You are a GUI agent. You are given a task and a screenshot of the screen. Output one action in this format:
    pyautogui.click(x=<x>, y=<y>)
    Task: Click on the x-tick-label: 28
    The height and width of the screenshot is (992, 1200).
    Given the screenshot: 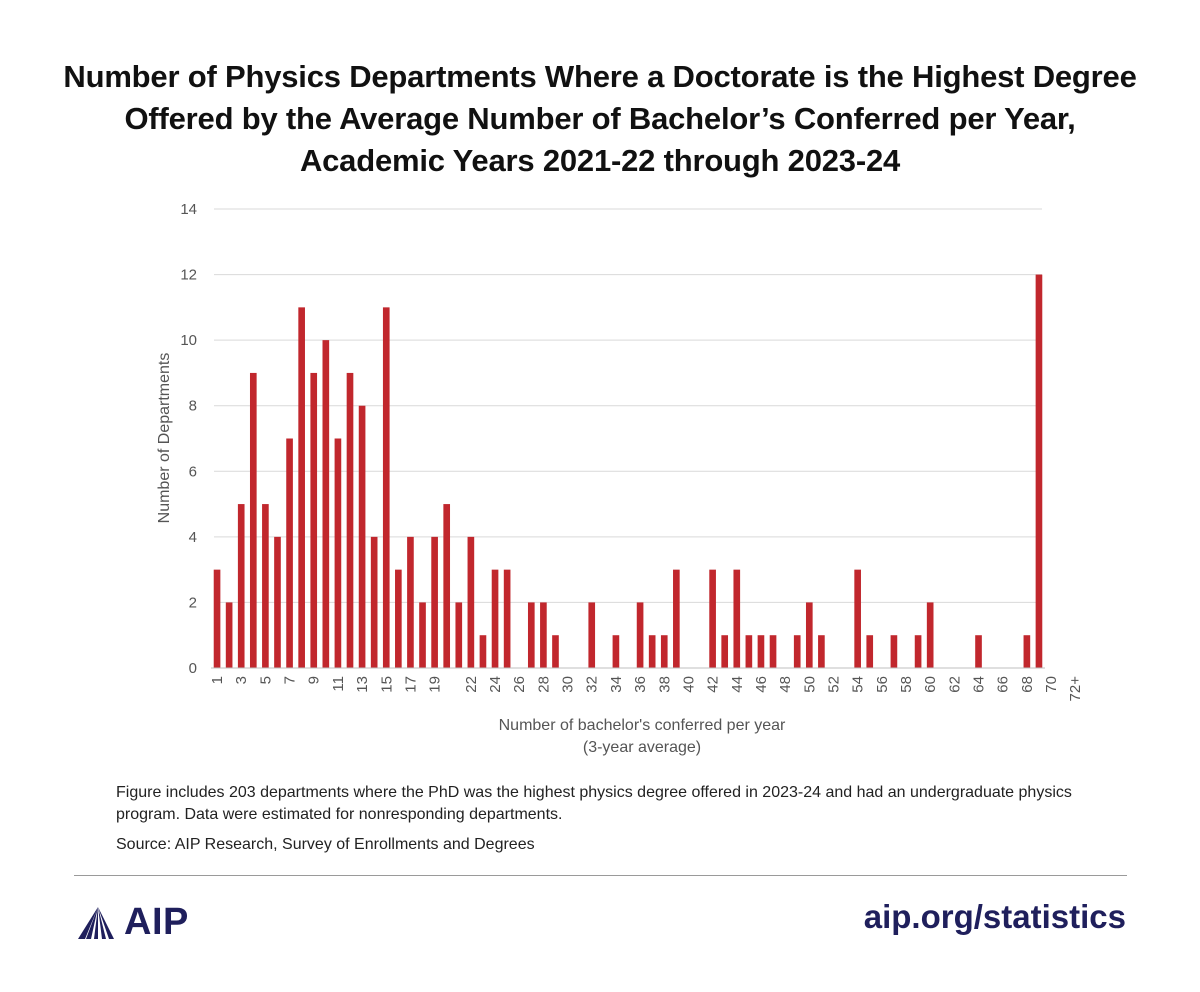 What is the action you would take?
    pyautogui.click(x=543, y=684)
    